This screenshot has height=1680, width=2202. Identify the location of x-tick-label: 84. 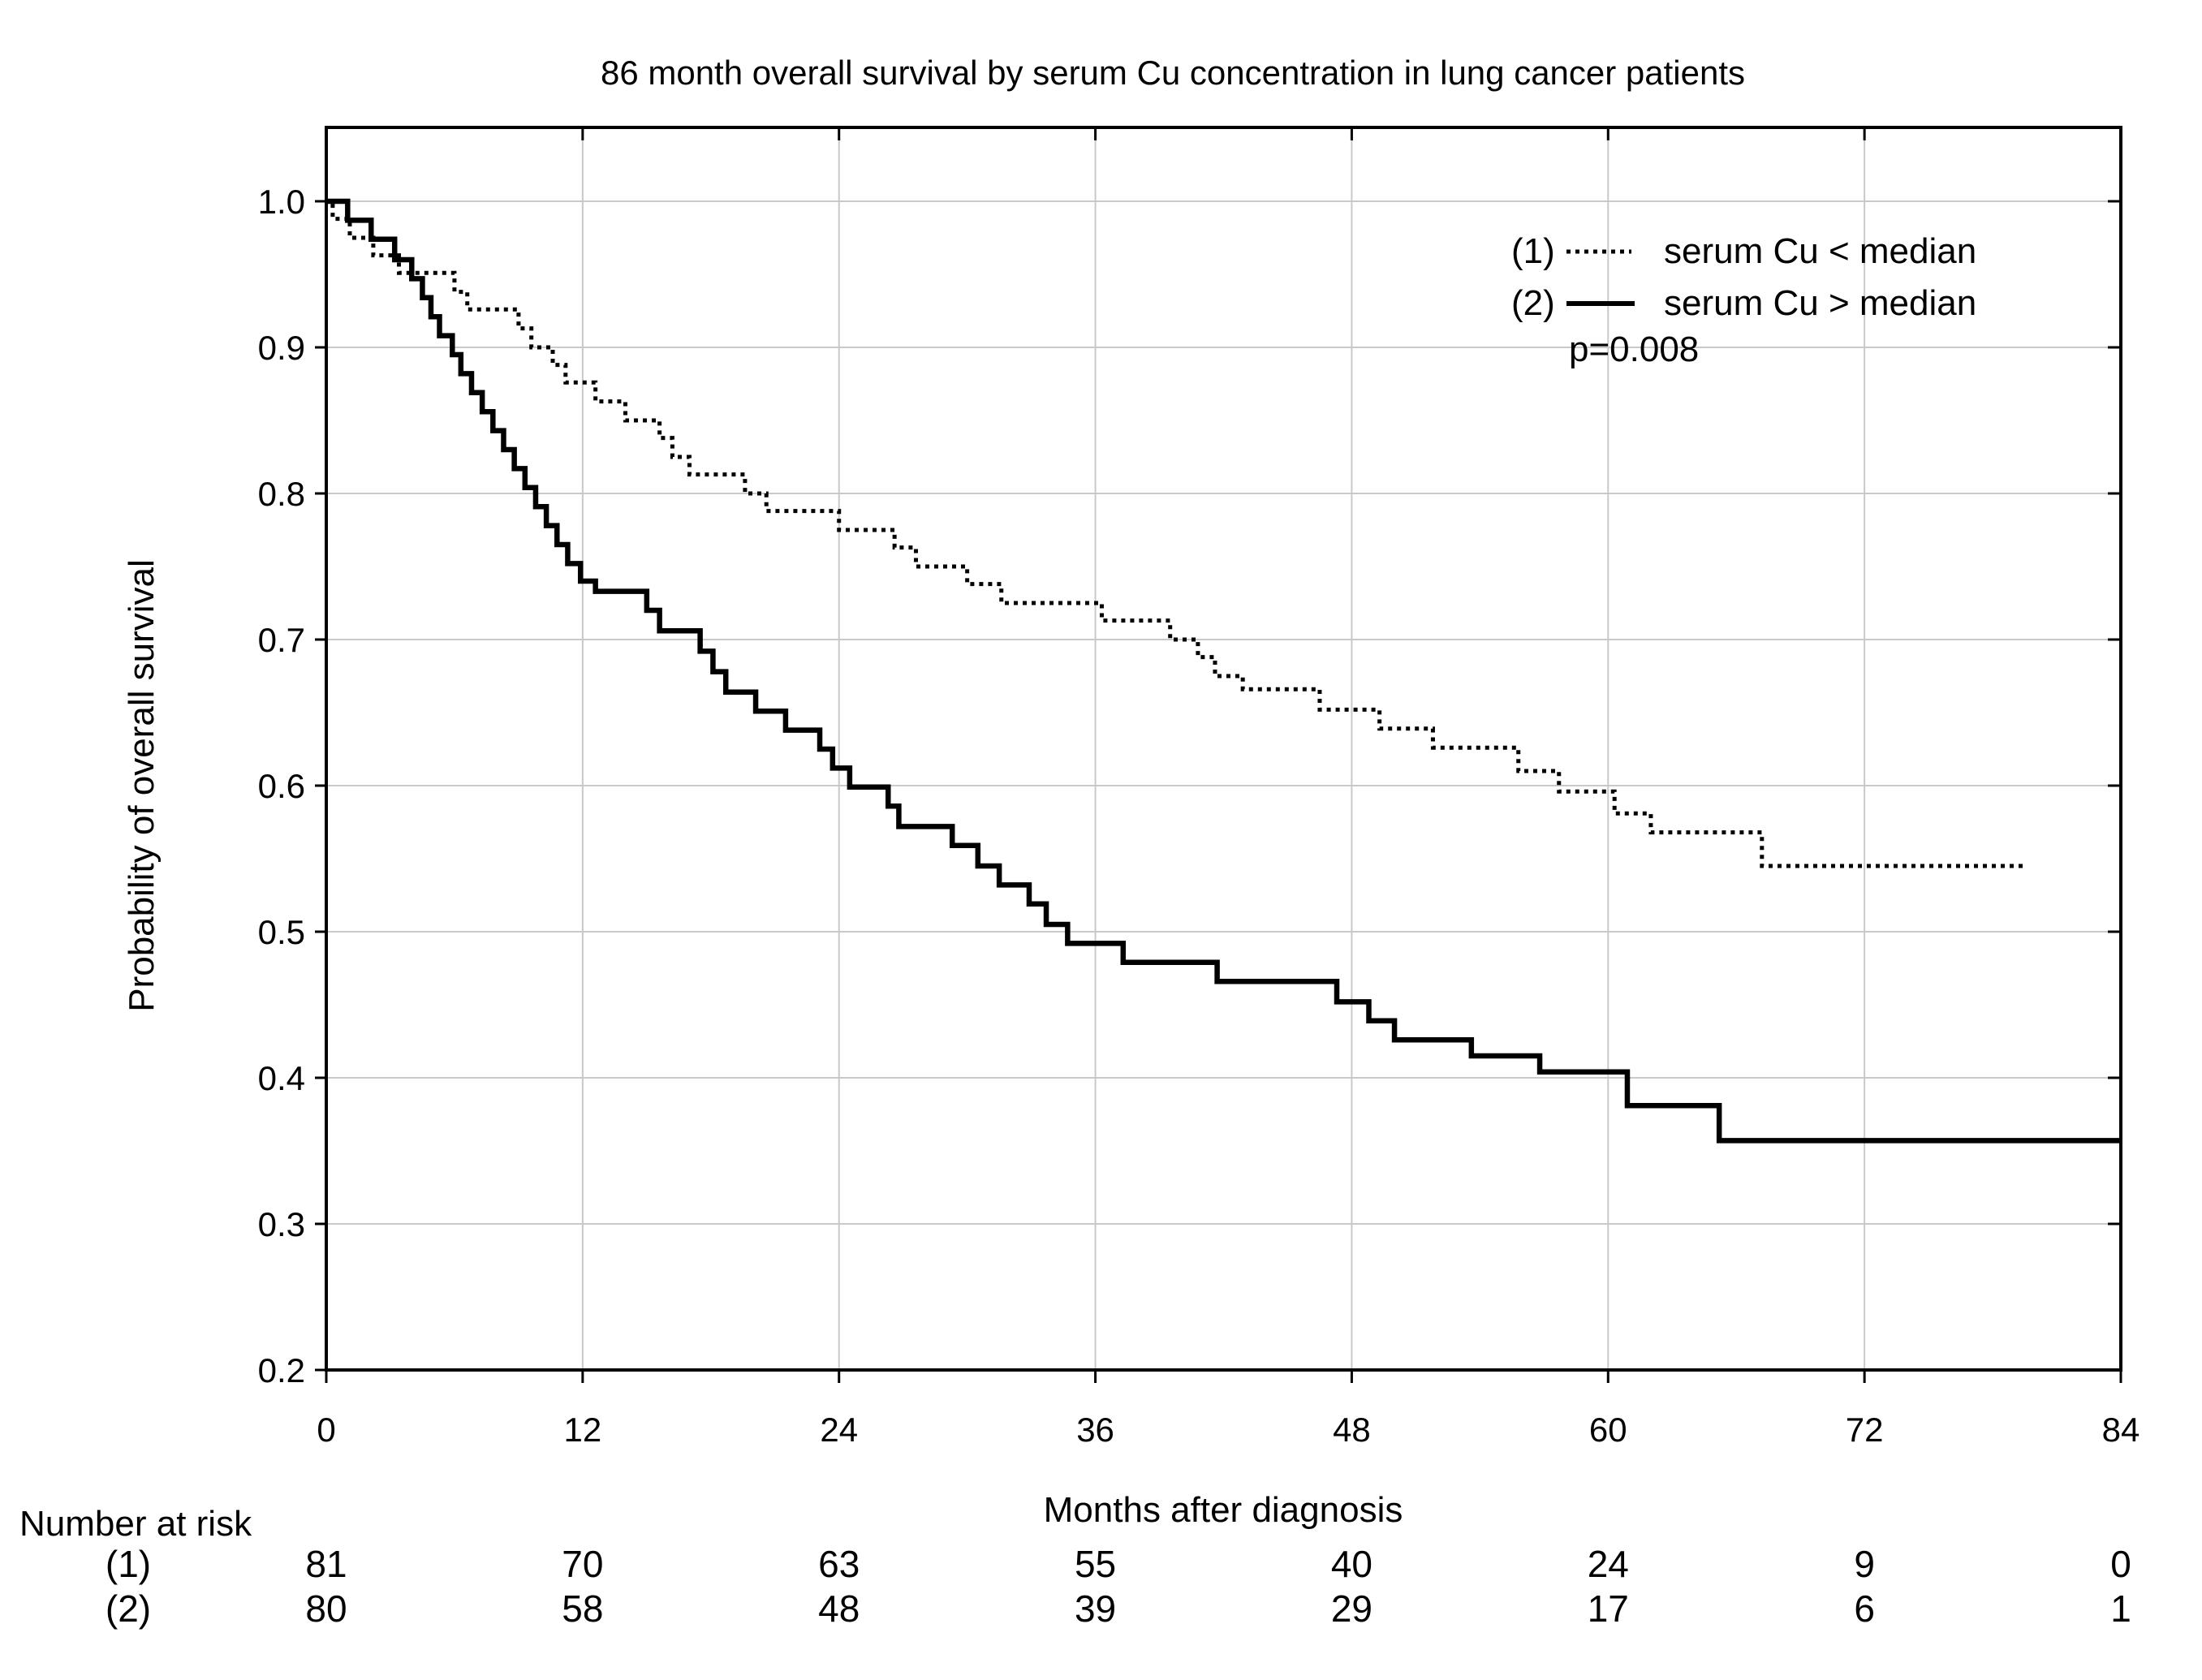
(2121, 1430).